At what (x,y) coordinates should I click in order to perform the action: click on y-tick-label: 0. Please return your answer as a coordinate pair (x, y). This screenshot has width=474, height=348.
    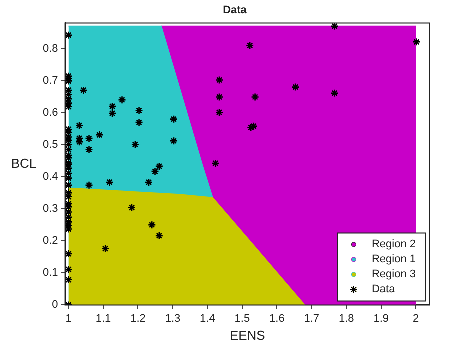
    Looking at the image, I should click on (55, 305).